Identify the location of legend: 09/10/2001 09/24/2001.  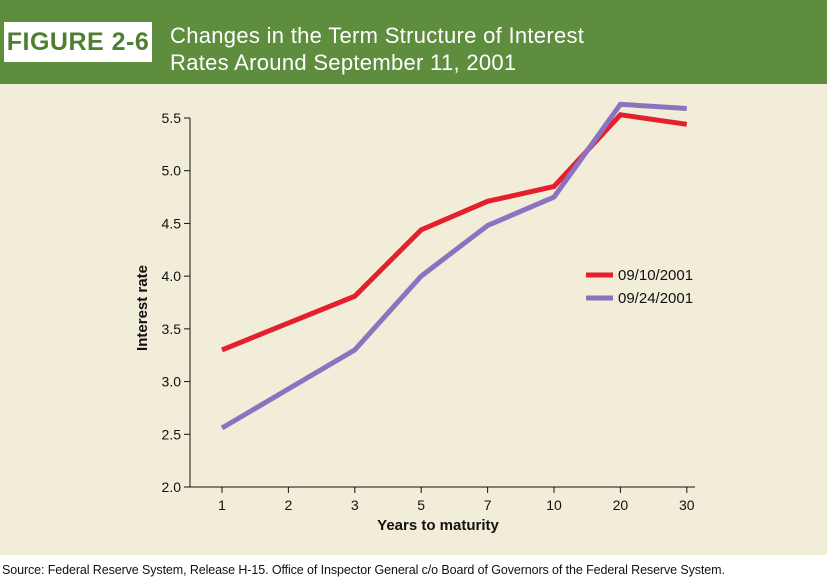
(639, 287).